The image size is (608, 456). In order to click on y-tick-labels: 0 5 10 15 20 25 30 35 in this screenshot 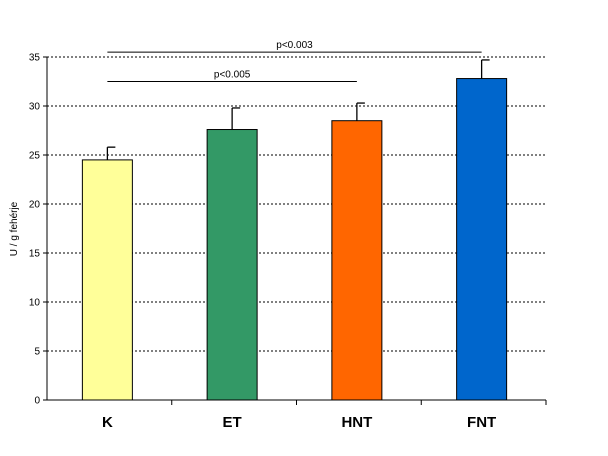, I will do `click(35, 230)`.